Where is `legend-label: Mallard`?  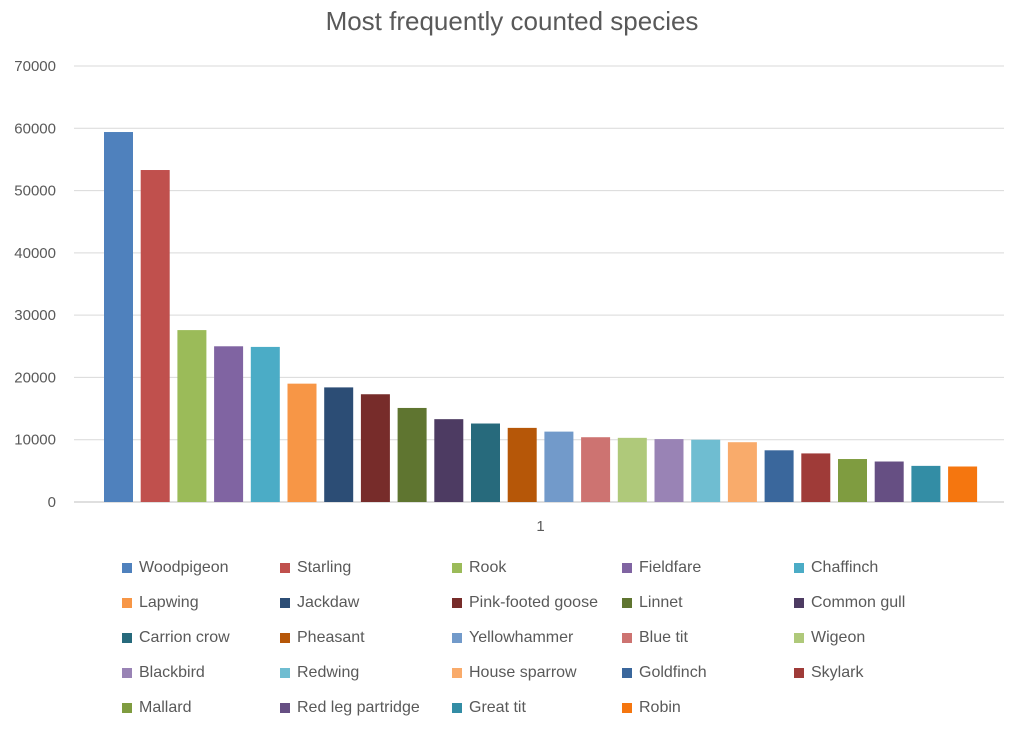 legend-label: Mallard is located at coordinates (165, 707).